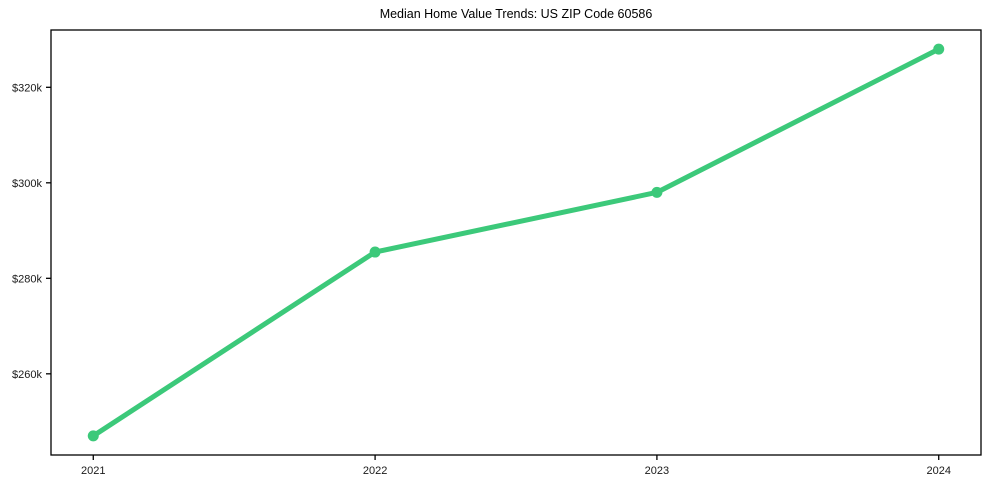 This screenshot has height=490, width=990. I want to click on x-axis-tick-label: 2024, so click(938, 471).